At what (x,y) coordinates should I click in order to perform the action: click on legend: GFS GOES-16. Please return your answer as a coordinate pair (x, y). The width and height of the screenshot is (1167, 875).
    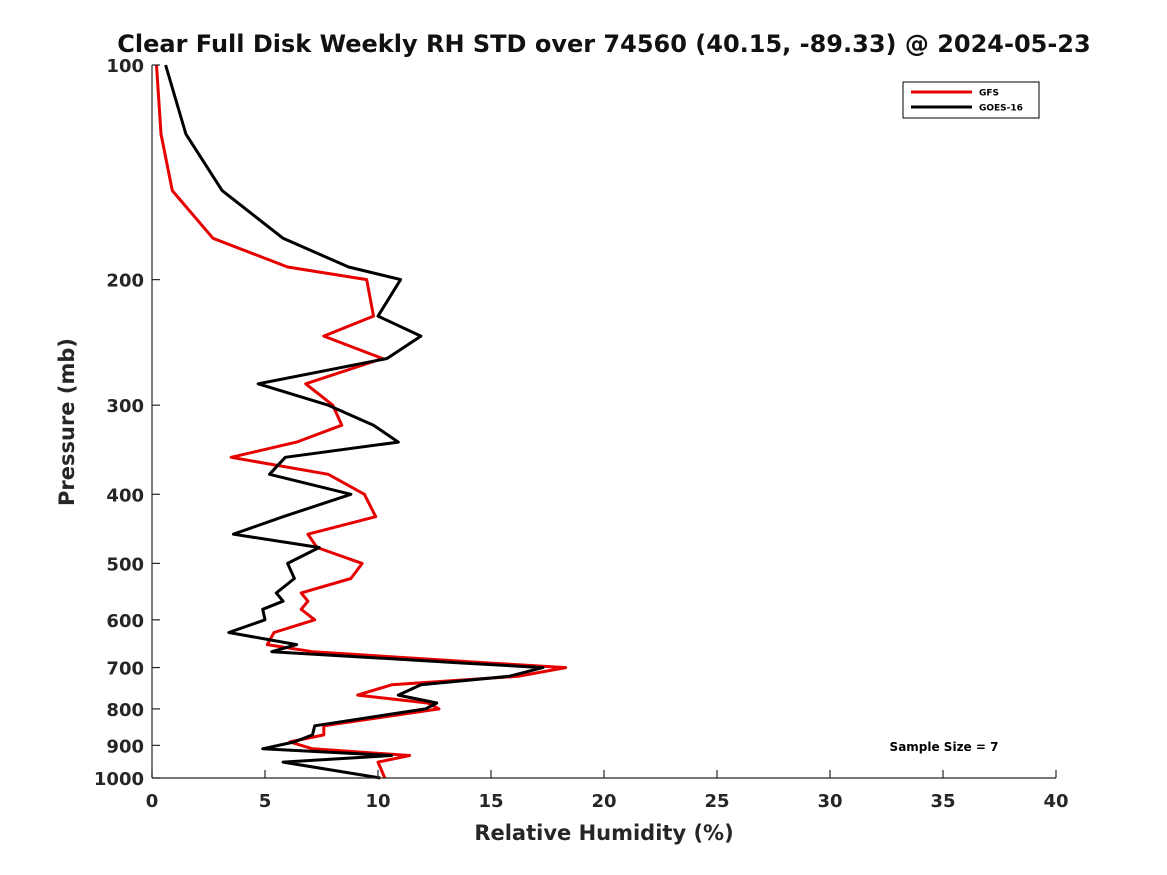
    Looking at the image, I should click on (971, 100).